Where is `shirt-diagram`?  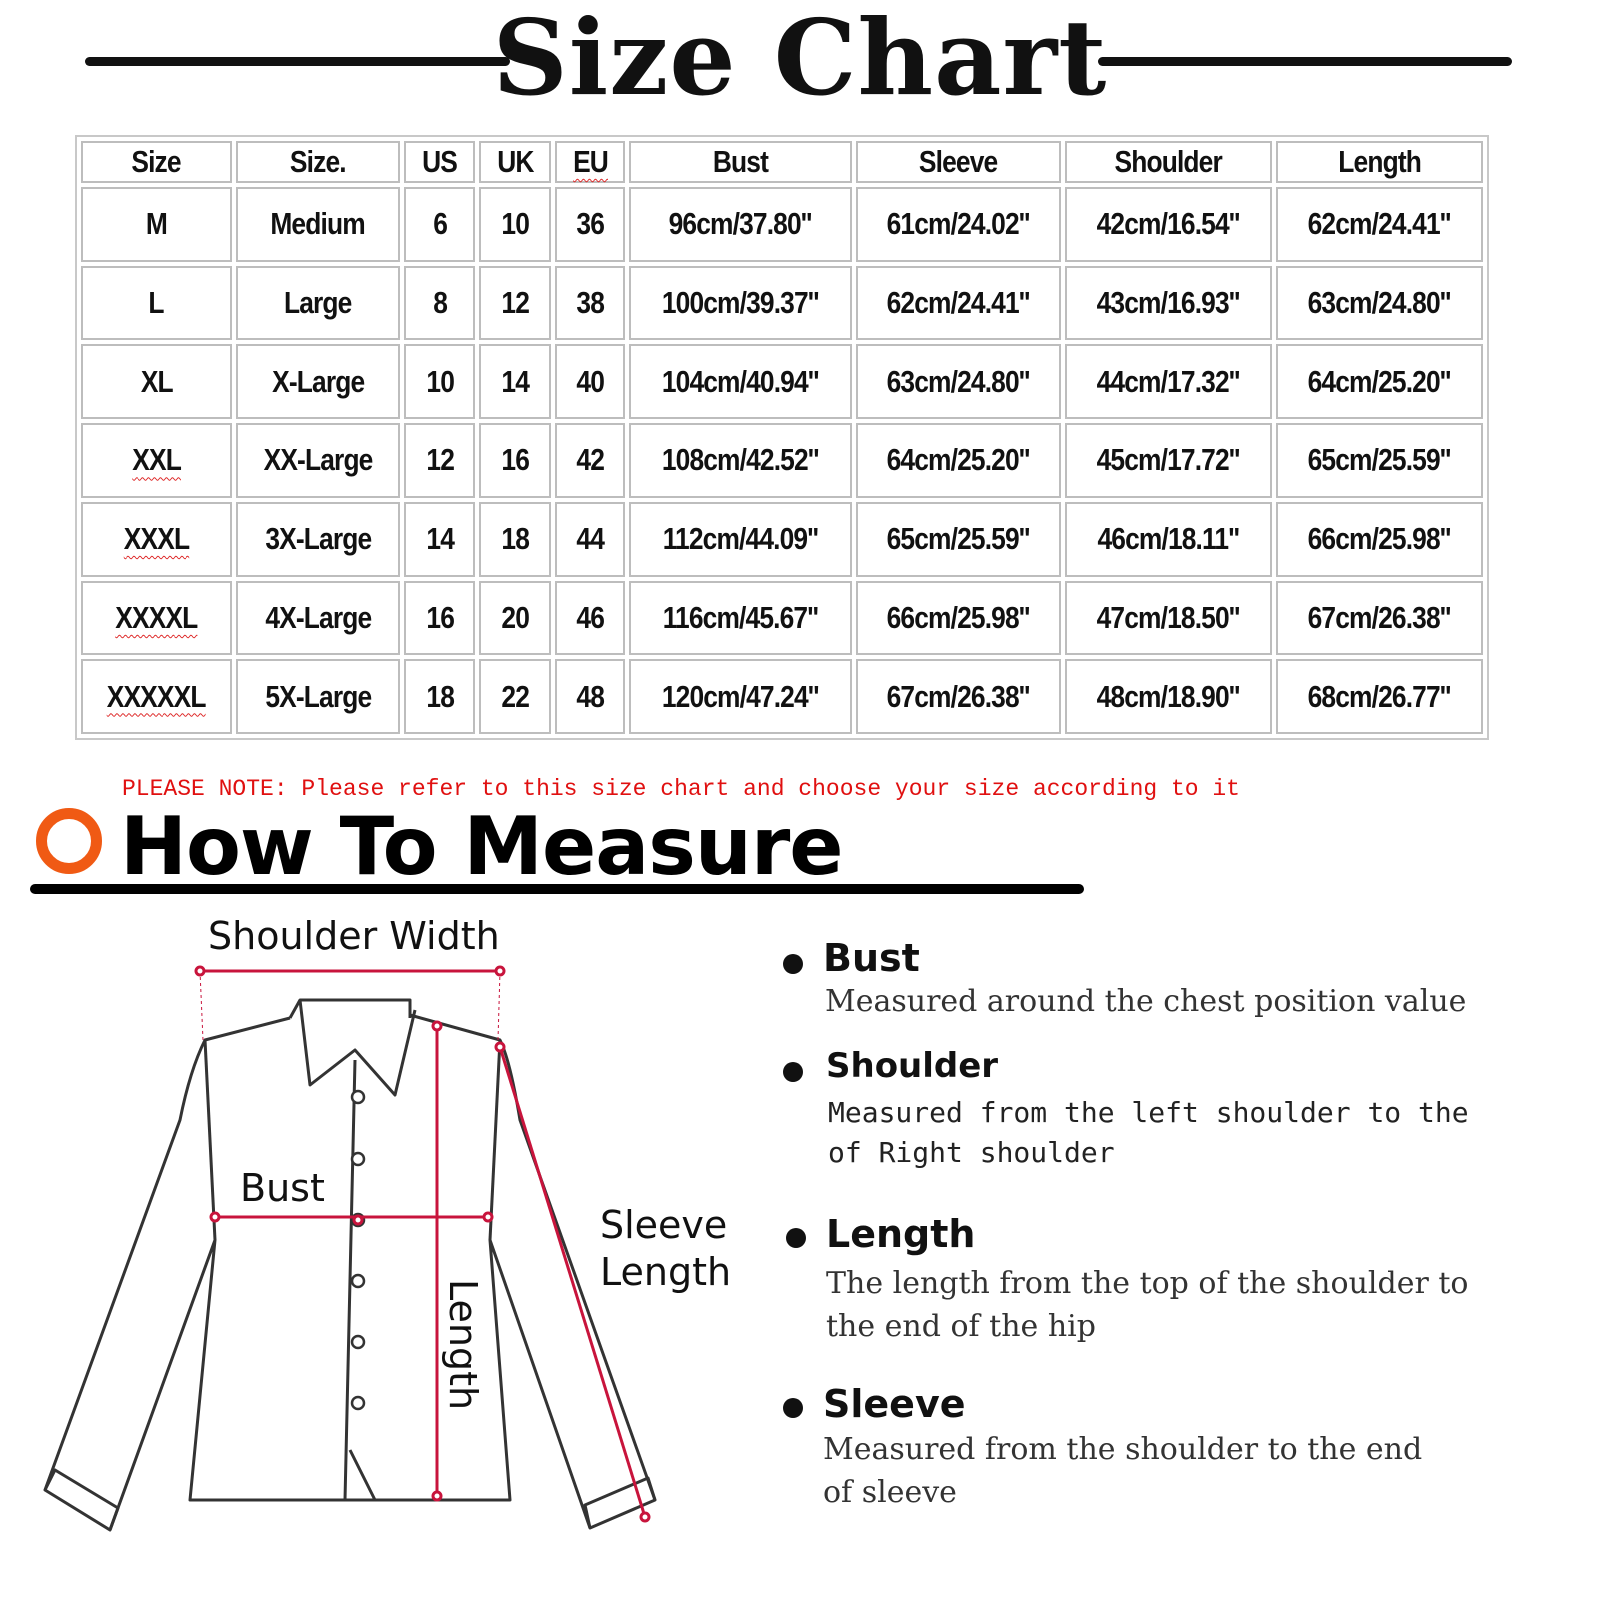
shirt-diagram is located at coordinates (350, 1248).